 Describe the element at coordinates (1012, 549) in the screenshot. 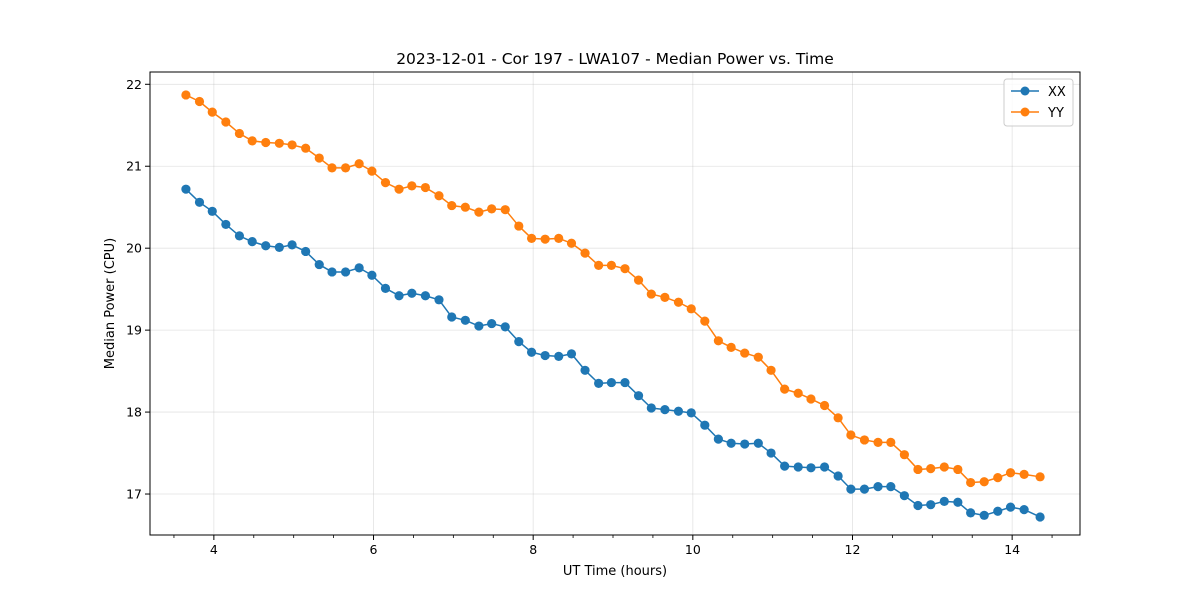

I see `x-tick-label: 14` at that location.